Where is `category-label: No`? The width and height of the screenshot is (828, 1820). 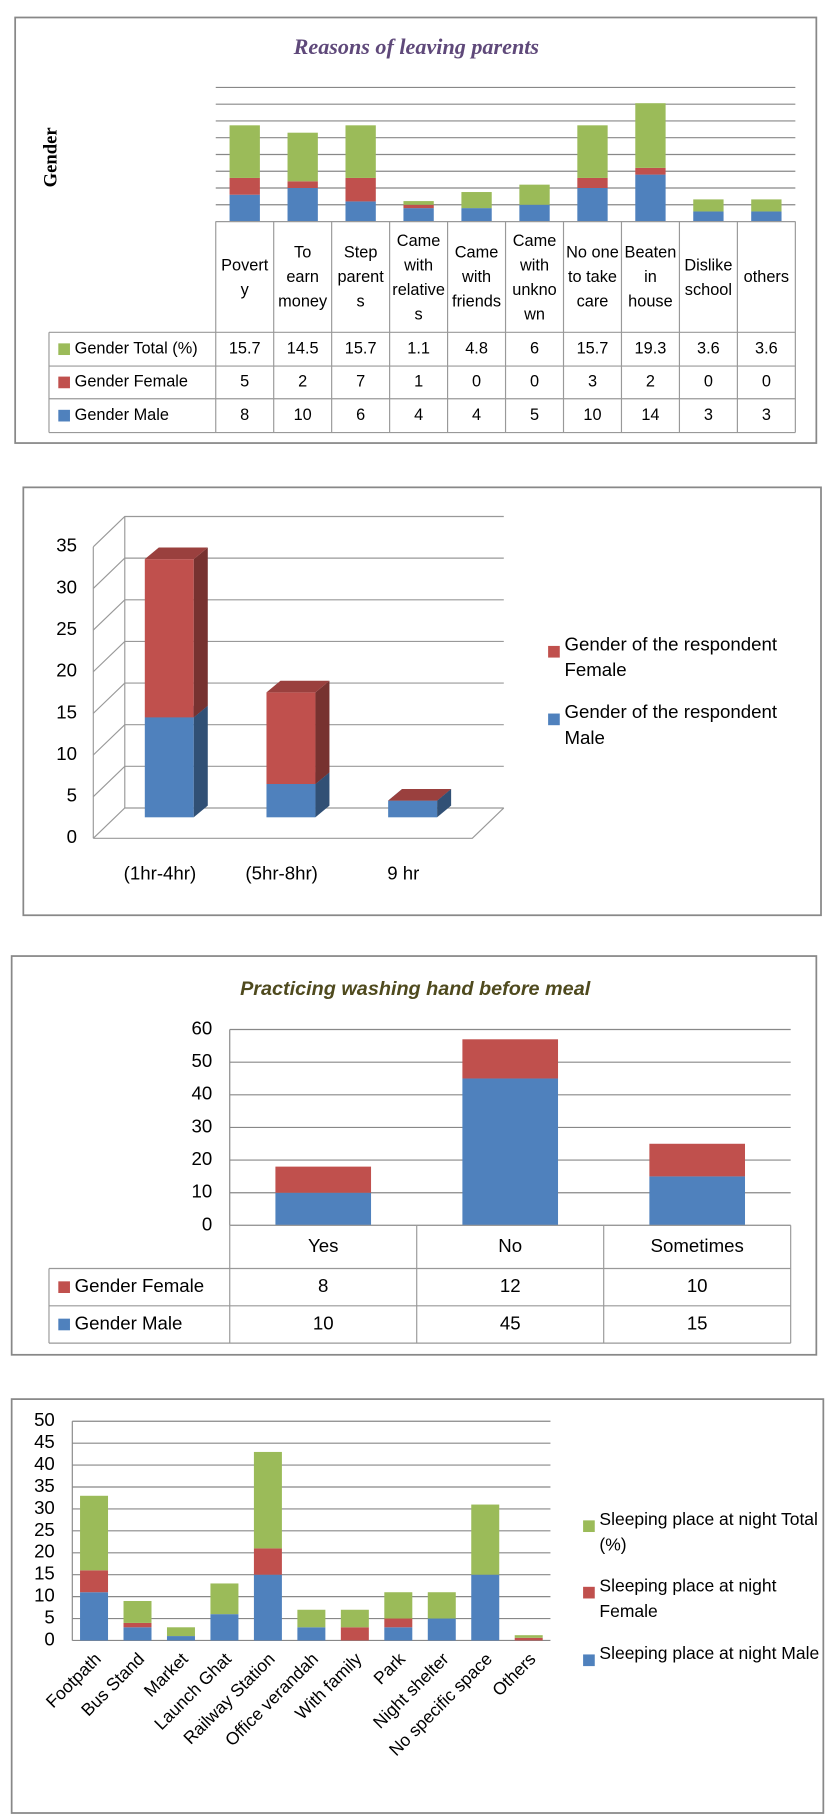
category-label: No is located at coordinates (510, 1247).